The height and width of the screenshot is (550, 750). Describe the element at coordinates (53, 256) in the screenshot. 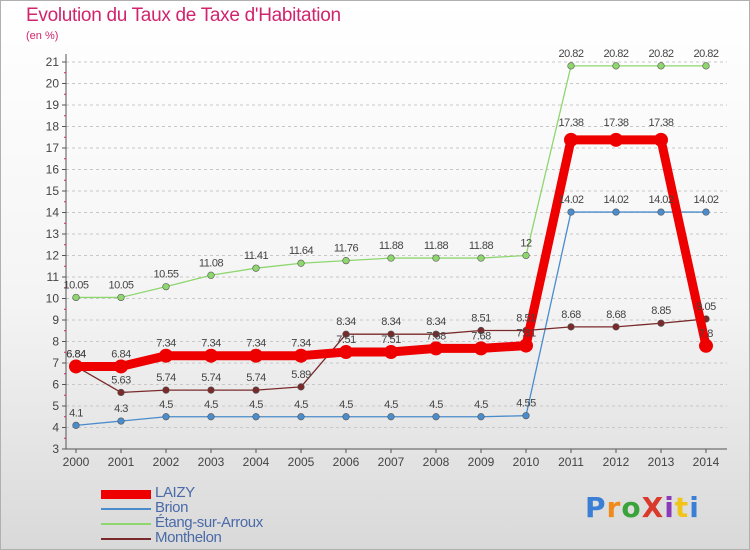

I see `y-tick-label: 12` at that location.